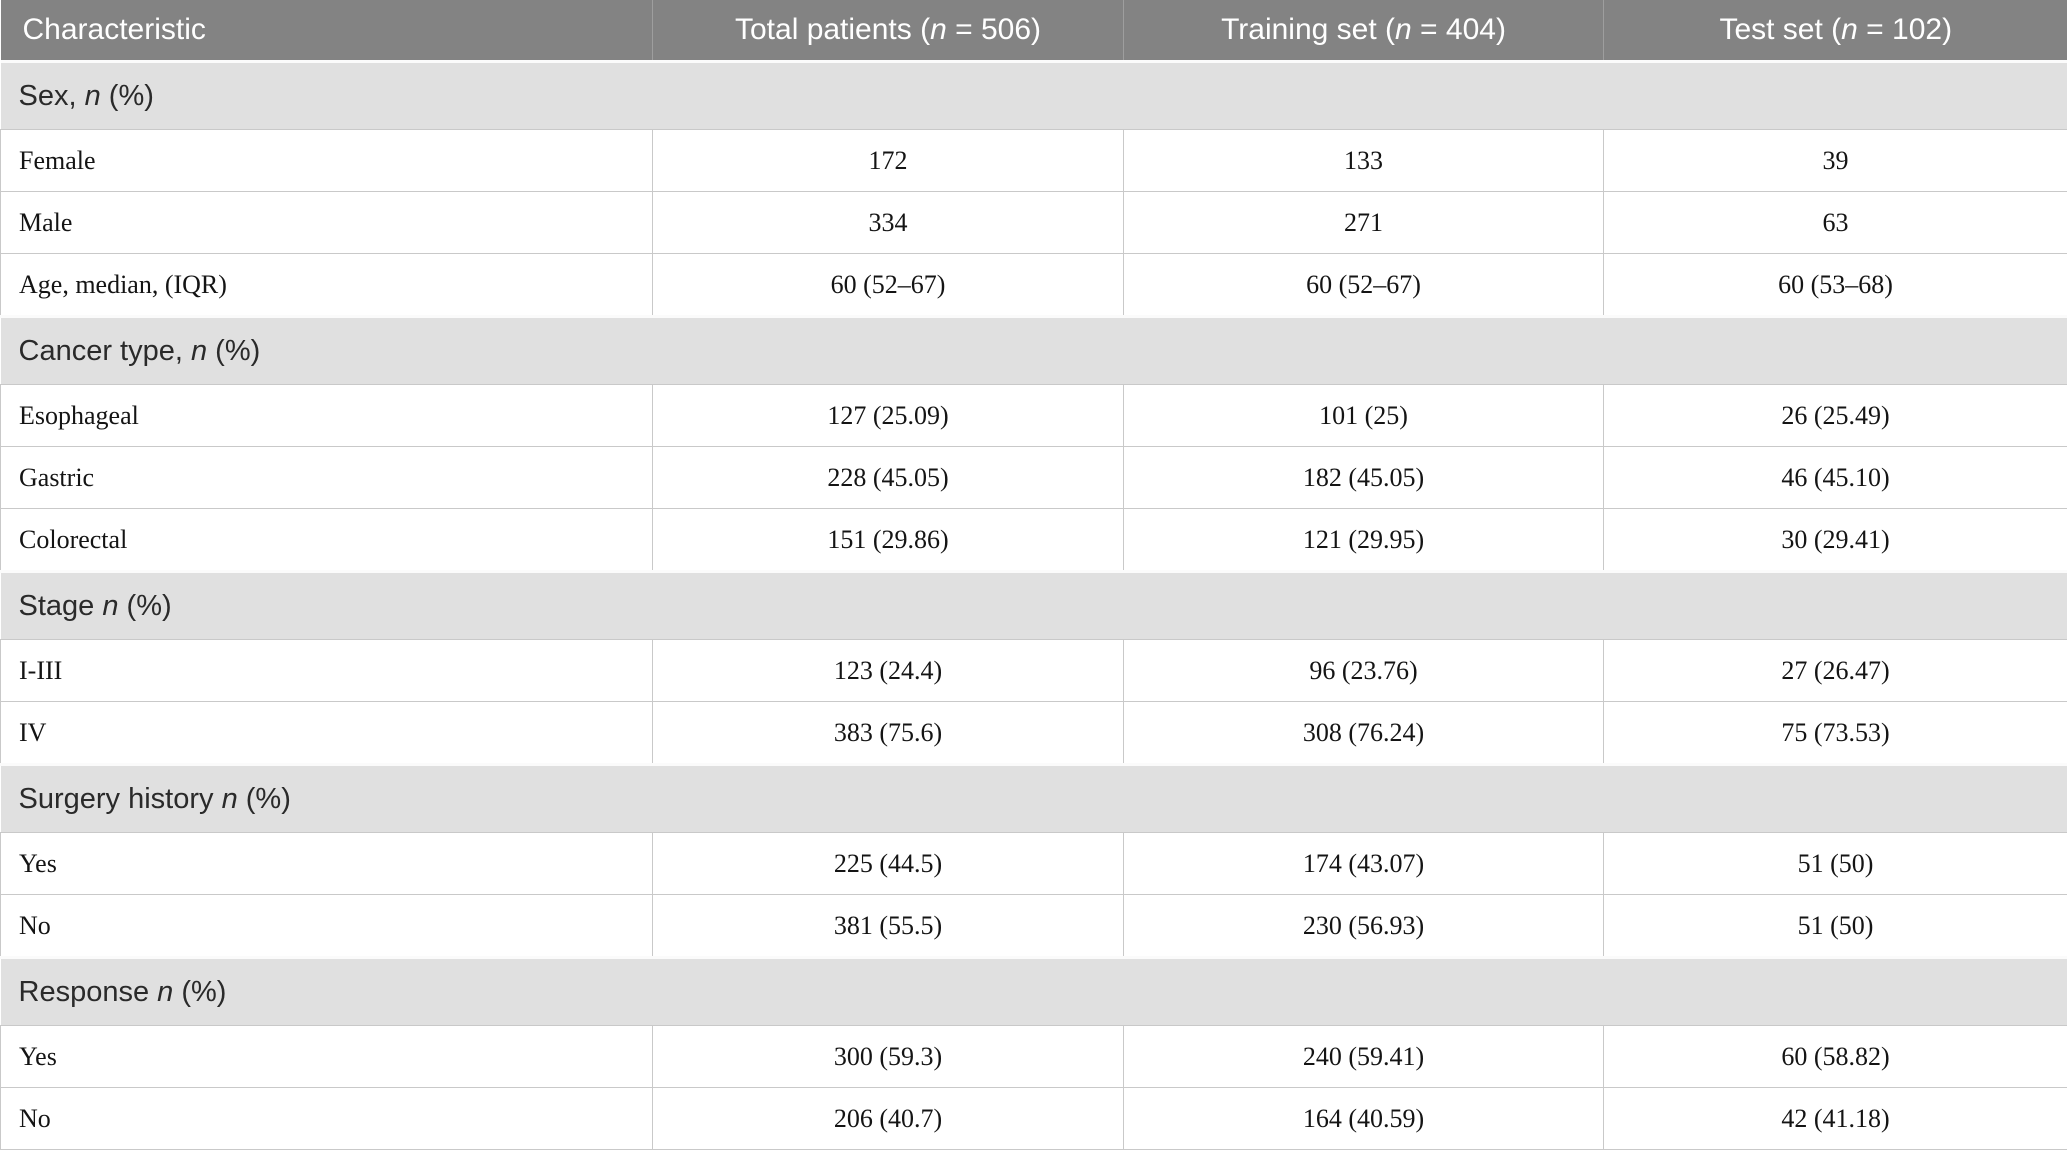  What do you see at coordinates (1363, 477) in the screenshot?
I see `value-cell-training: 182 (45.05)` at bounding box center [1363, 477].